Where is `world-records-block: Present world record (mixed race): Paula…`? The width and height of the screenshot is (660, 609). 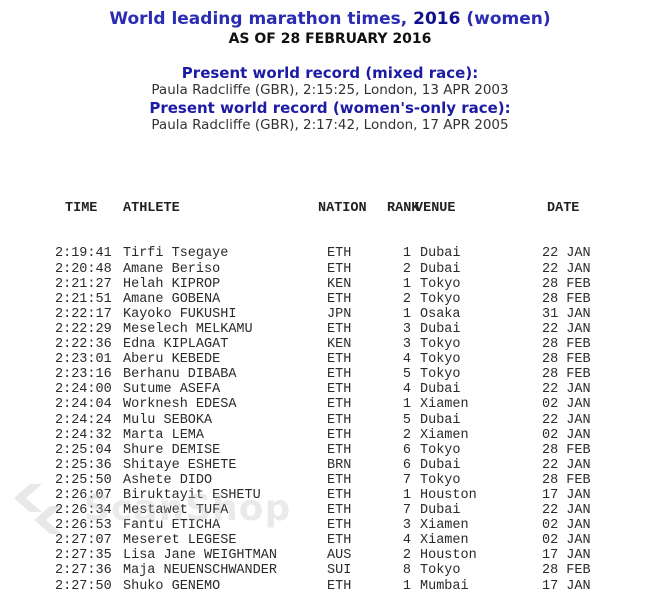
world-records-block: Present world record (mixed race): Paula… is located at coordinates (330, 99).